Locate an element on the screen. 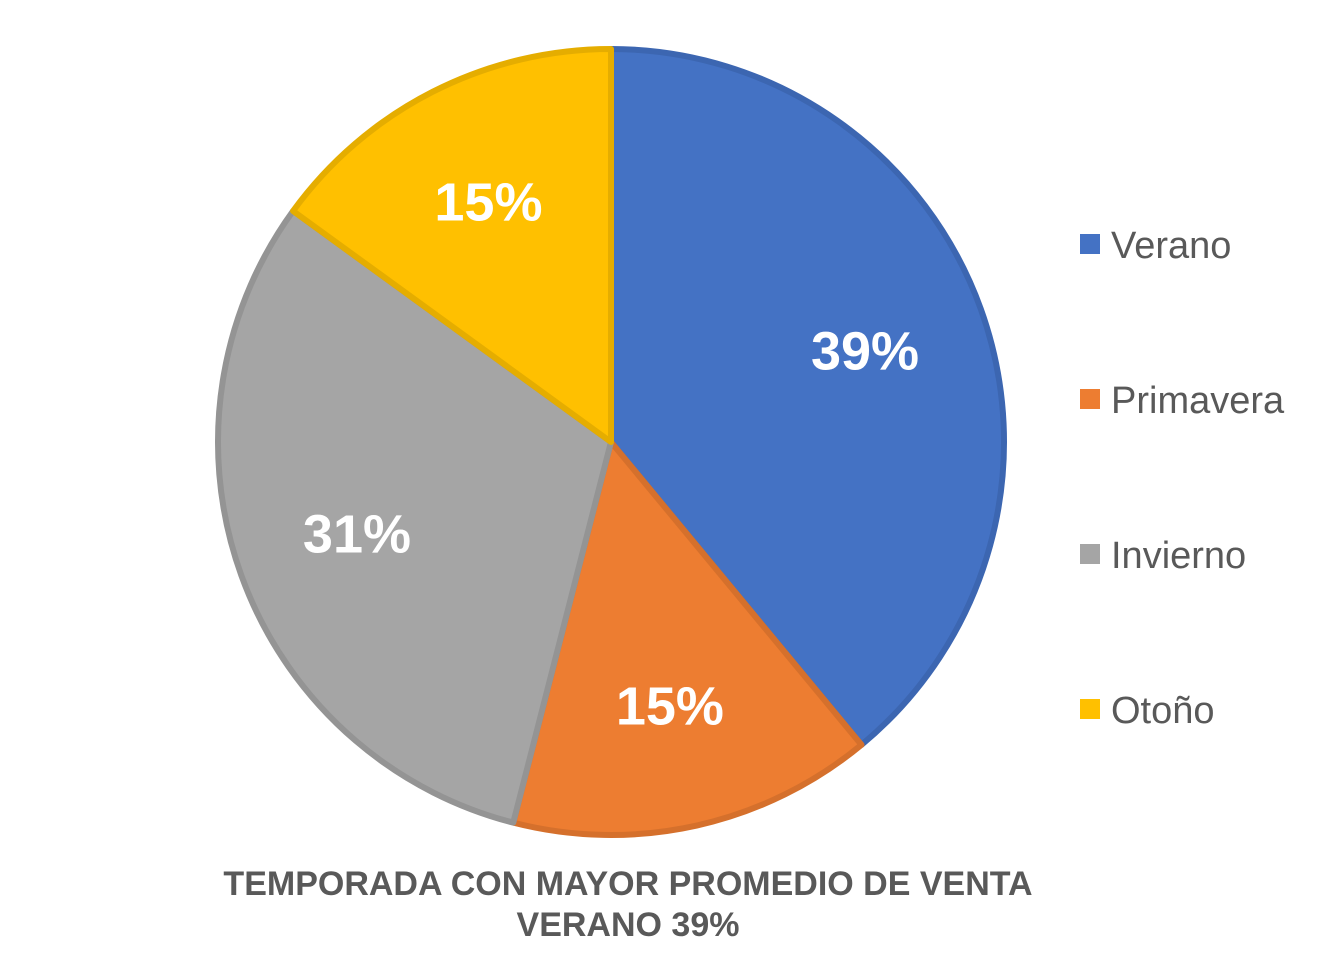 Image resolution: width=1334 pixels, height=955 pixels. legend-entry-primavera: Primavera is located at coordinates (1182, 401).